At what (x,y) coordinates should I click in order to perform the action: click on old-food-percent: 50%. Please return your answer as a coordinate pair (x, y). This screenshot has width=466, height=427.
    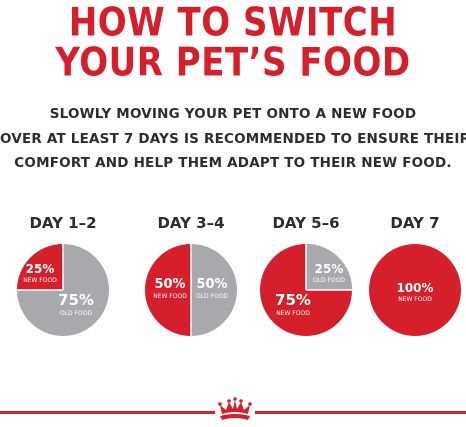
    Looking at the image, I should click on (211, 284).